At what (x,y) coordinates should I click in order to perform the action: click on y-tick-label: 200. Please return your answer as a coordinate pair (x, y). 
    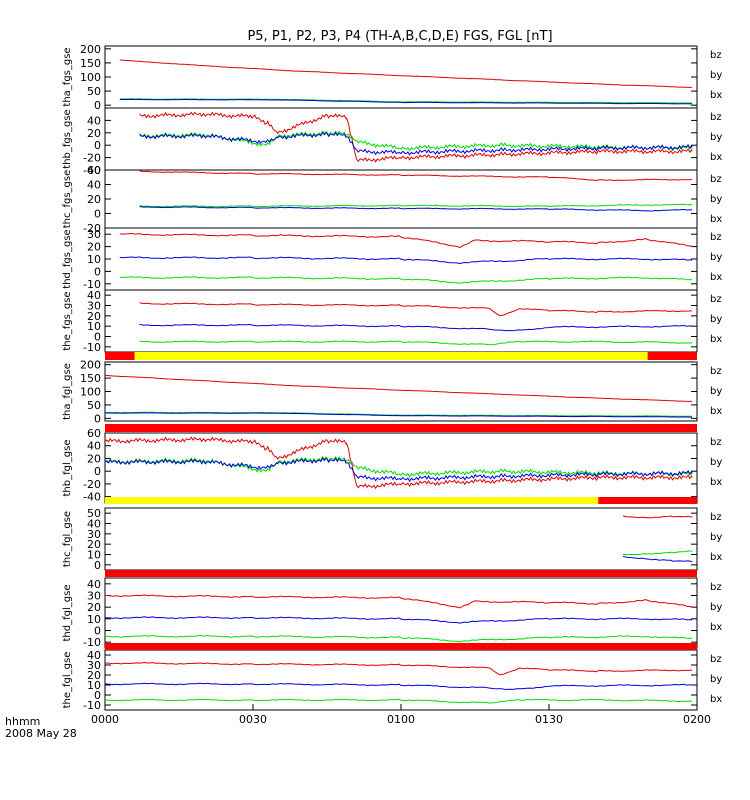
    Looking at the image, I should click on (90, 49).